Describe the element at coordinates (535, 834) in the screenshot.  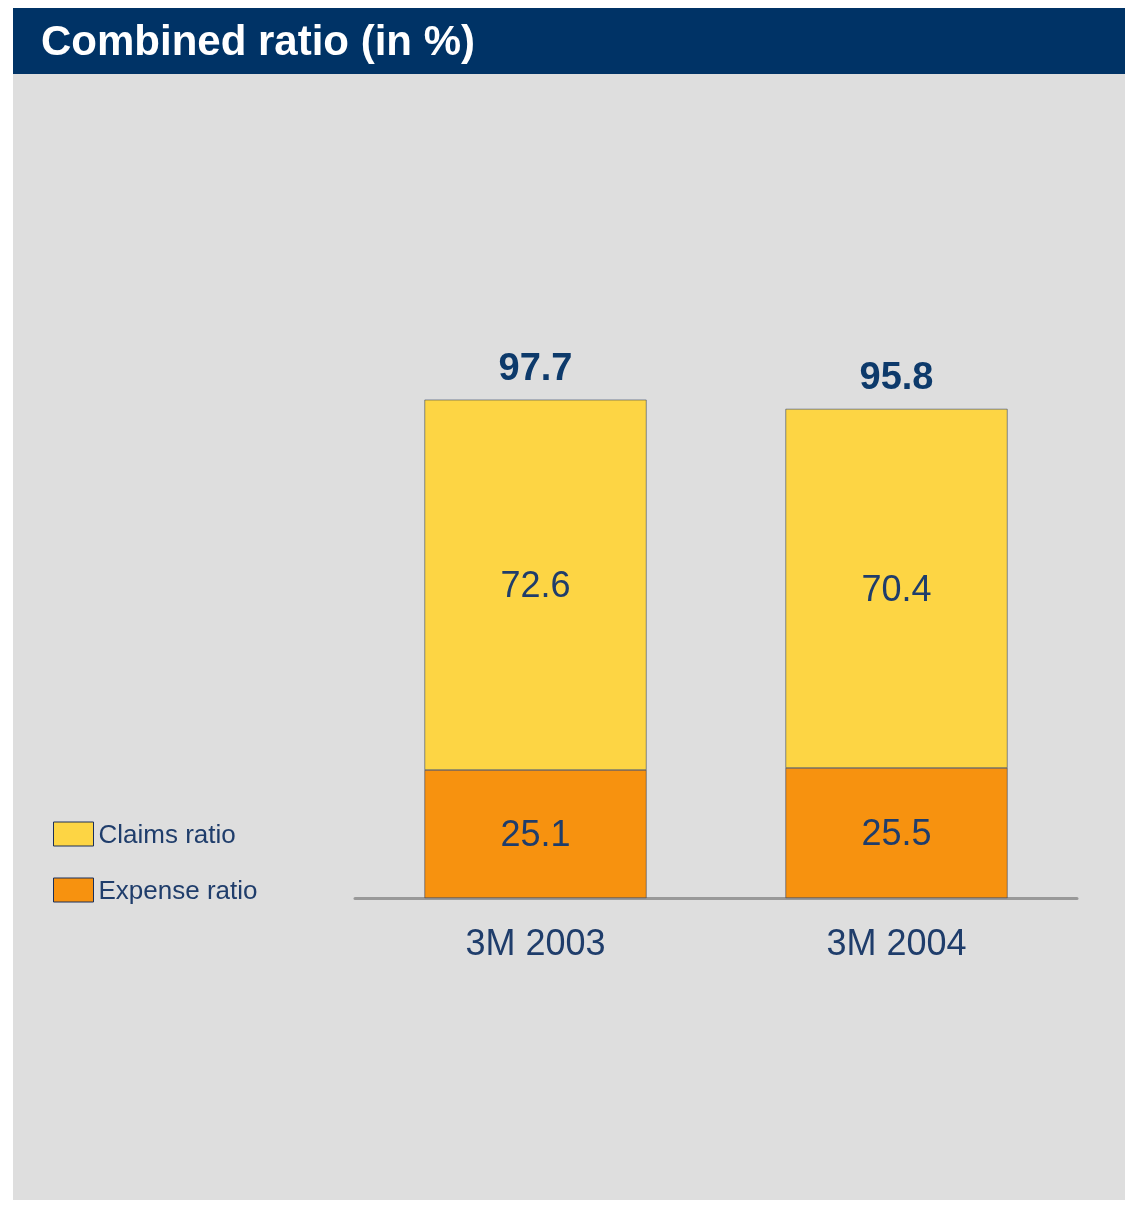
I see `data-label: 25.1` at that location.